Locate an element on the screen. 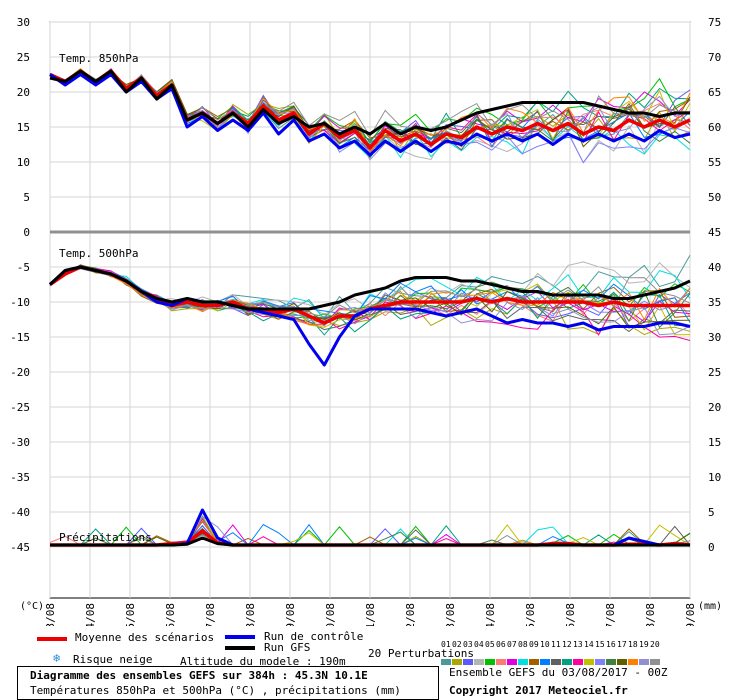 This screenshot has height=700, width=740. label-850: Temp. 850hPa is located at coordinates (98, 58).